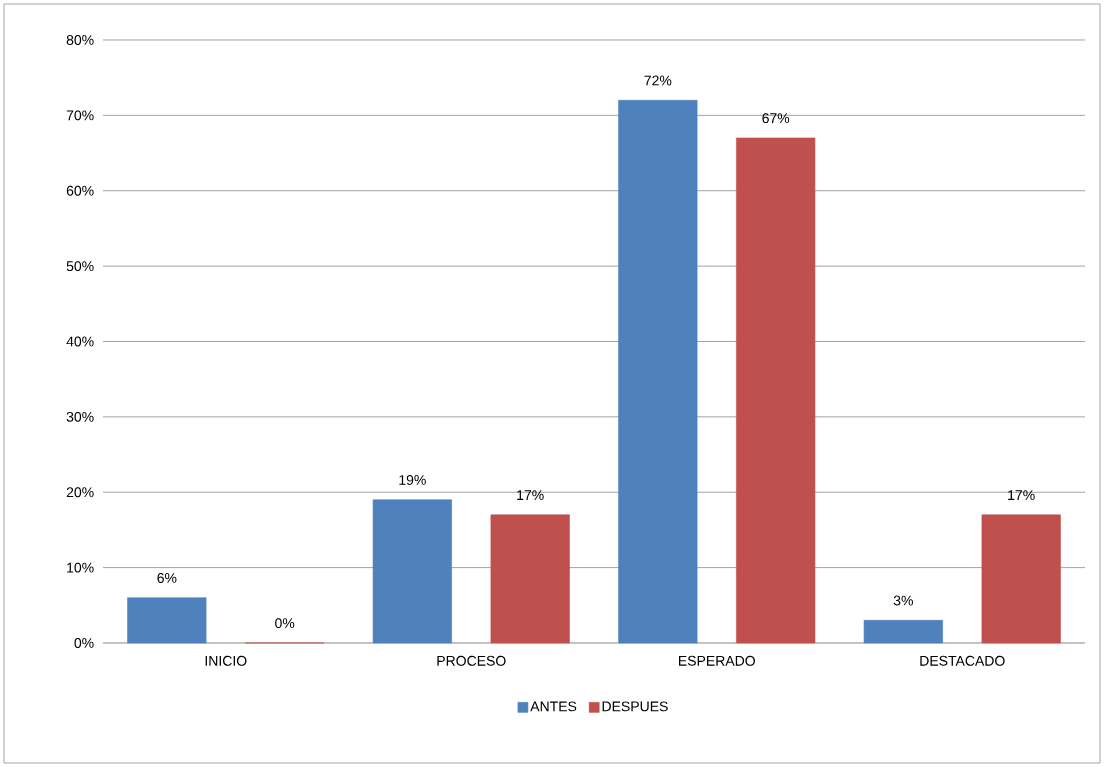  Describe the element at coordinates (80, 190) in the screenshot. I see `y-tick-label: 60%` at that location.